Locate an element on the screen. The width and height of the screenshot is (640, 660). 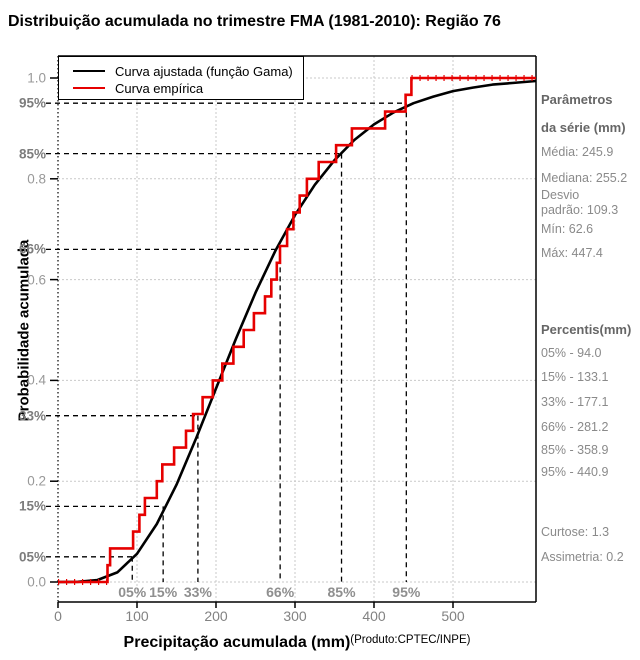
y-tick-label: 0.4 is located at coordinates (36, 380).